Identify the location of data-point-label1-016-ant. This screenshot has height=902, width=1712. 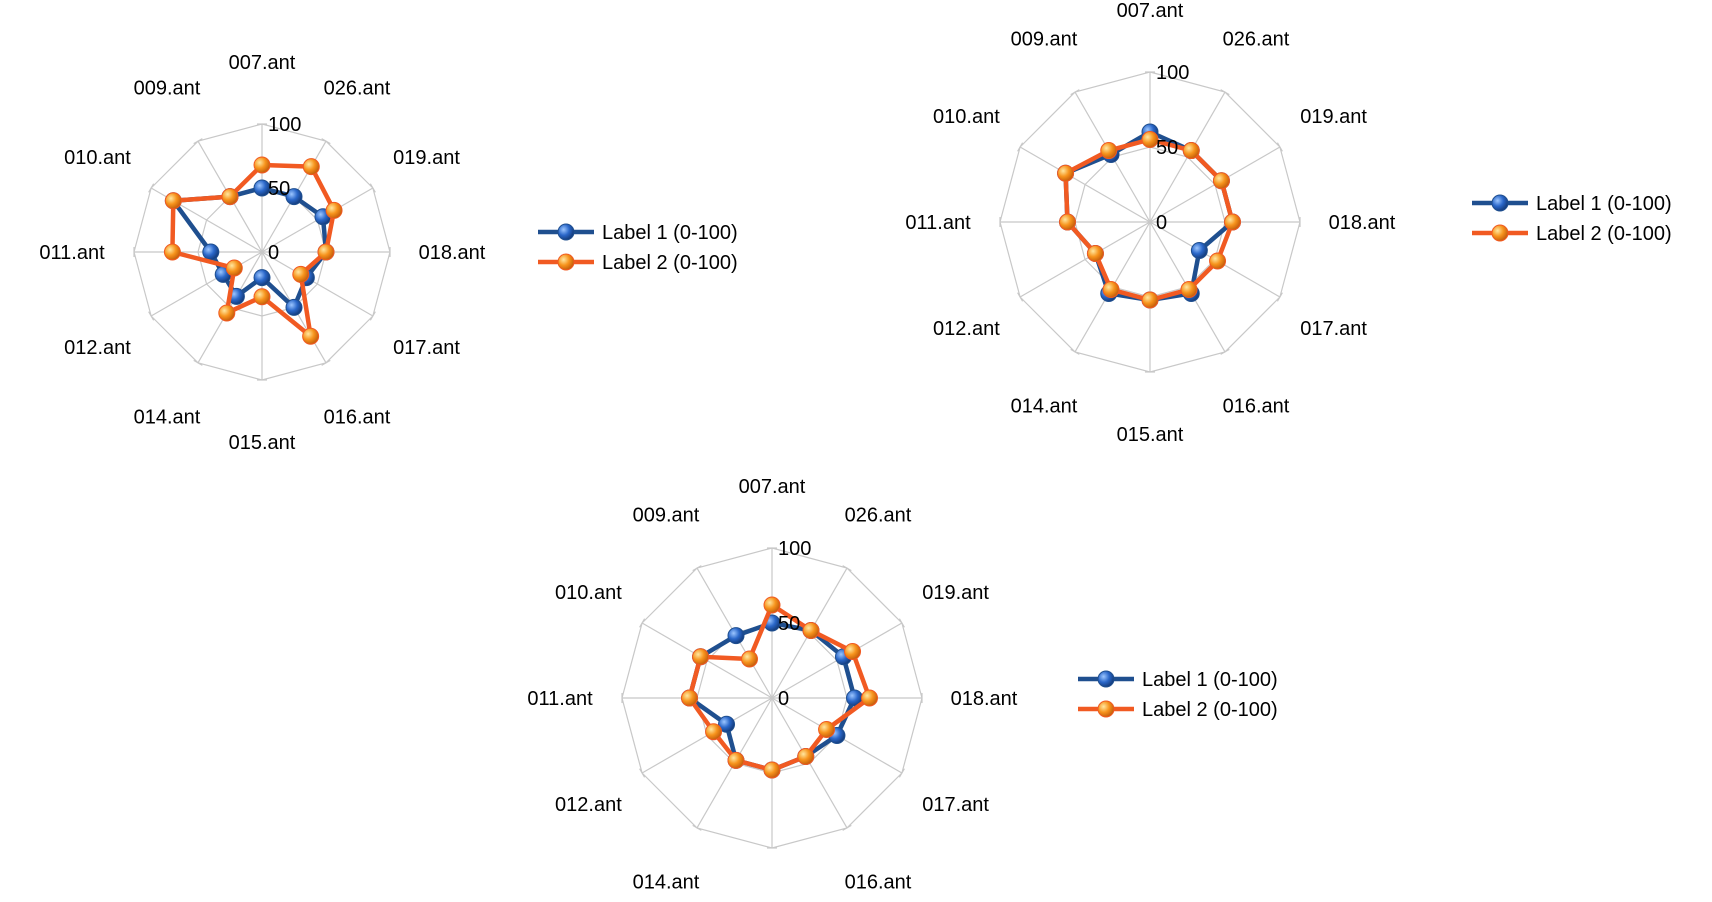
(294, 307).